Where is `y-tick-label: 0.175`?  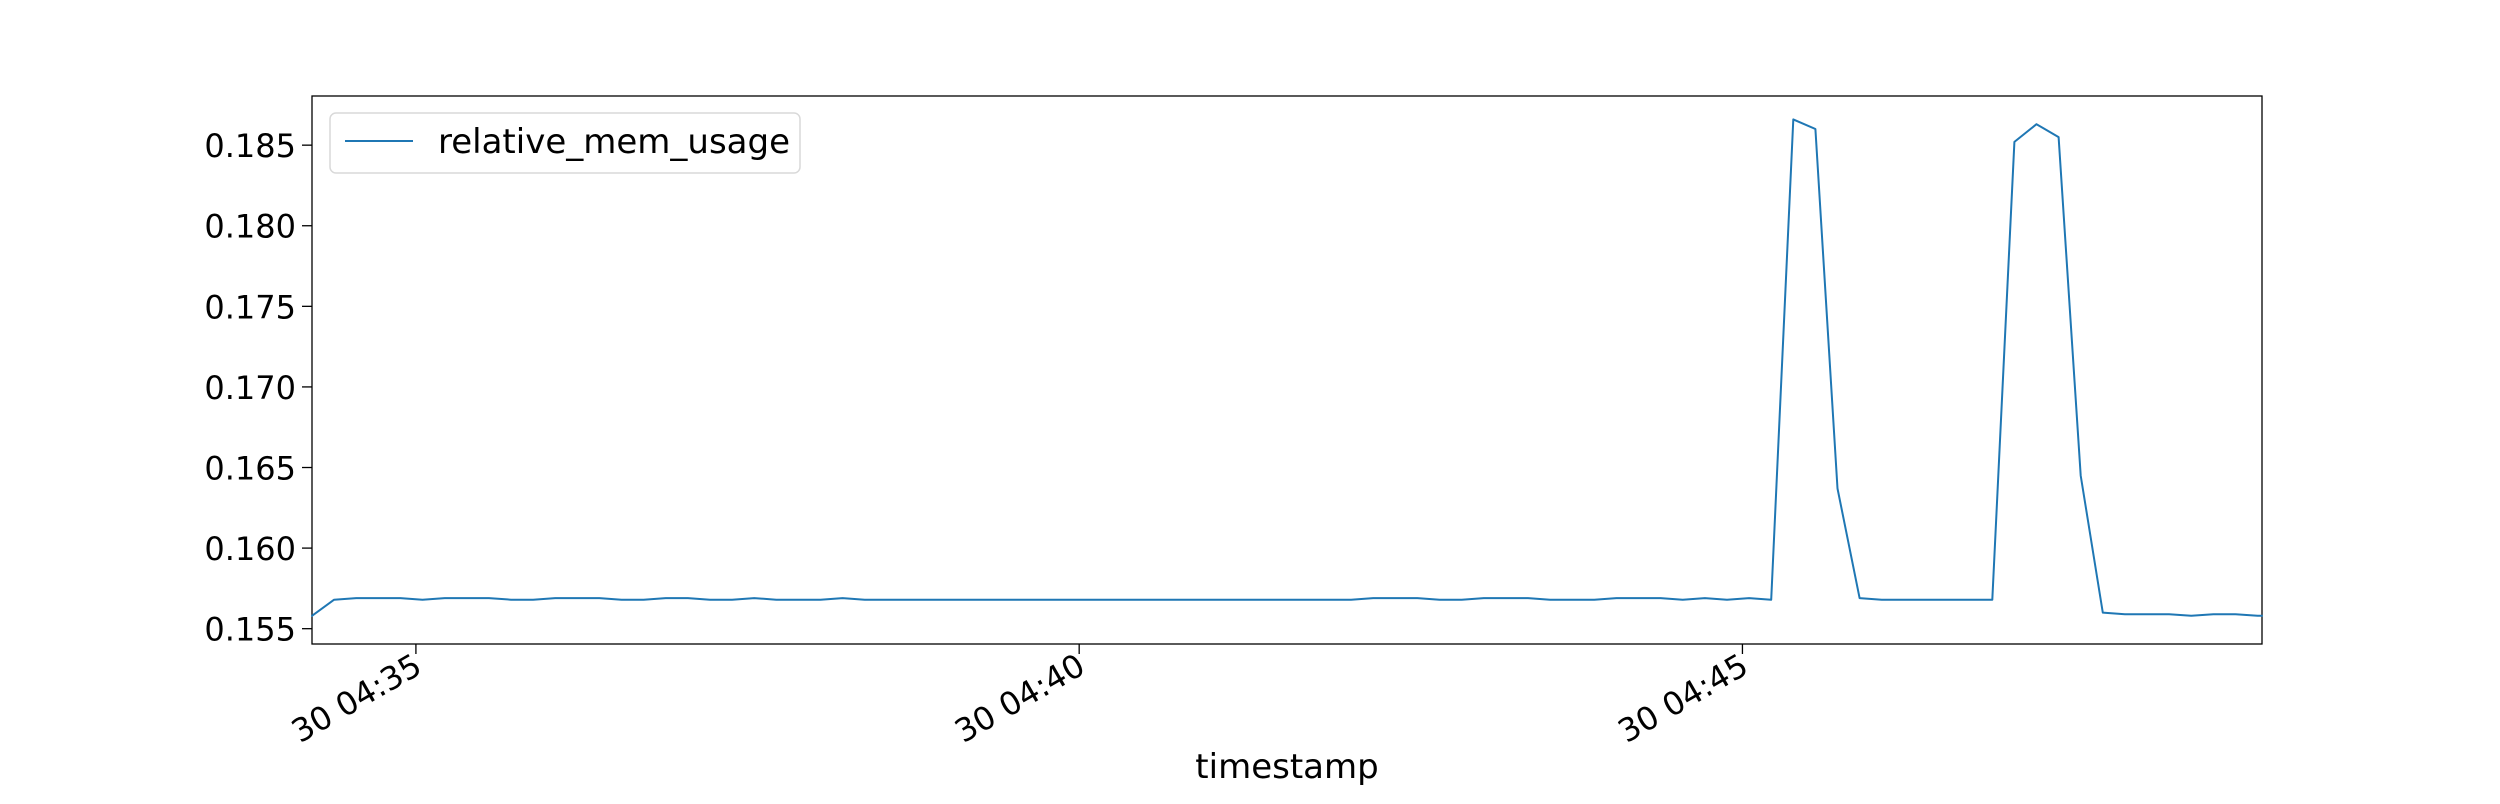 y-tick-label: 0.175 is located at coordinates (250, 307).